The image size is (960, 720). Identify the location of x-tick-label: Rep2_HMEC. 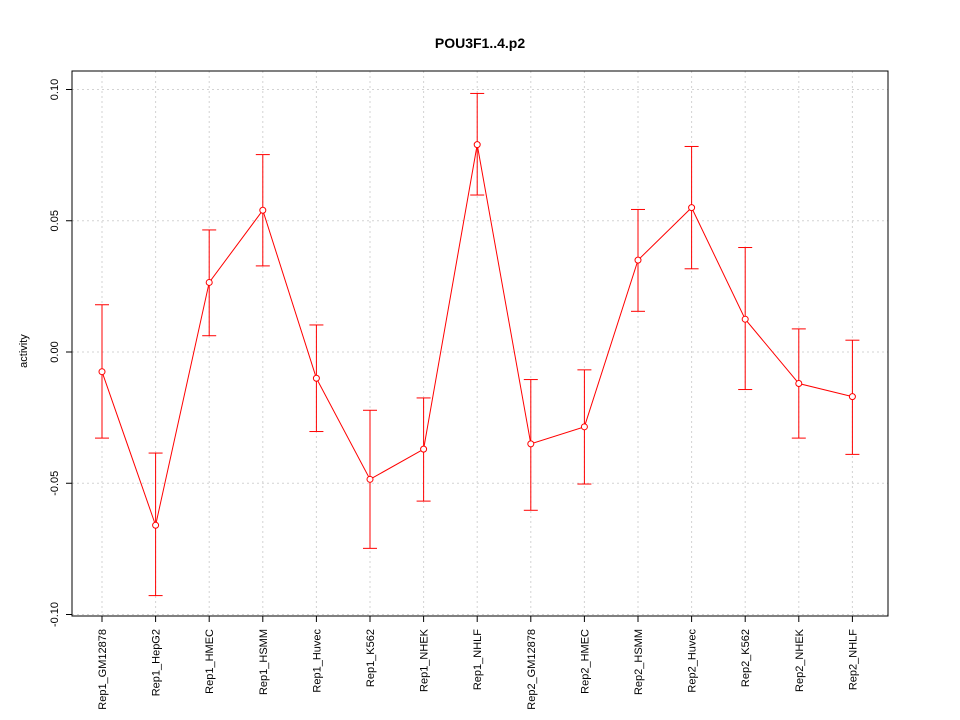
(585, 661).